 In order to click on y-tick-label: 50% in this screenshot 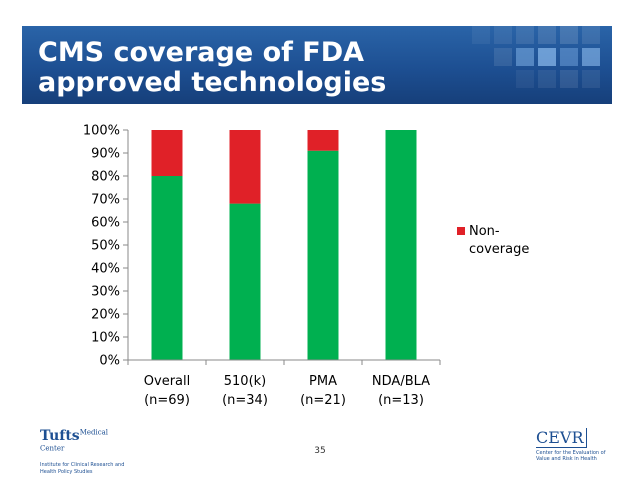, I will do `click(105, 246)`.